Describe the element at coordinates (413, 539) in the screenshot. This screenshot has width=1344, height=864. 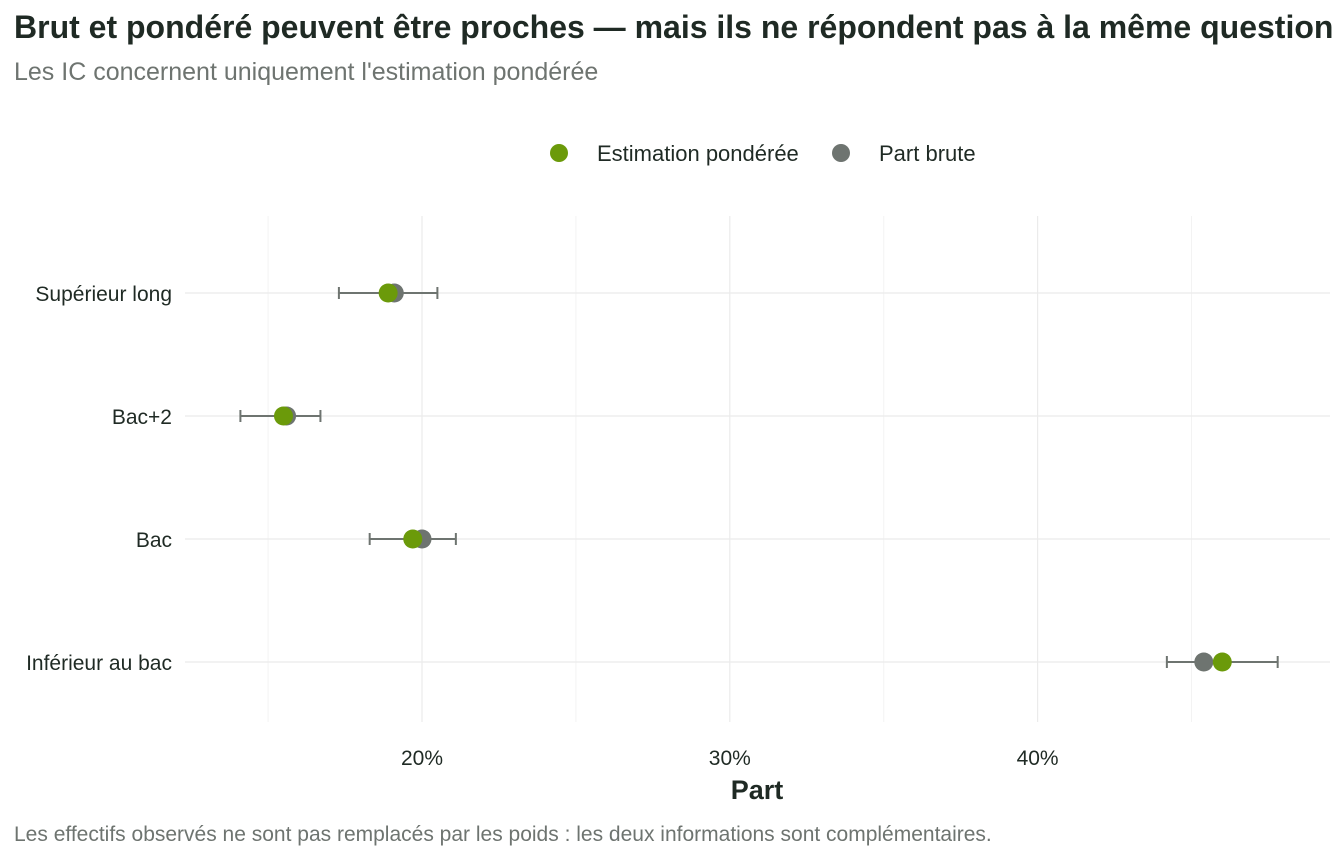
I see `point-estimation-ponderee-bac` at that location.